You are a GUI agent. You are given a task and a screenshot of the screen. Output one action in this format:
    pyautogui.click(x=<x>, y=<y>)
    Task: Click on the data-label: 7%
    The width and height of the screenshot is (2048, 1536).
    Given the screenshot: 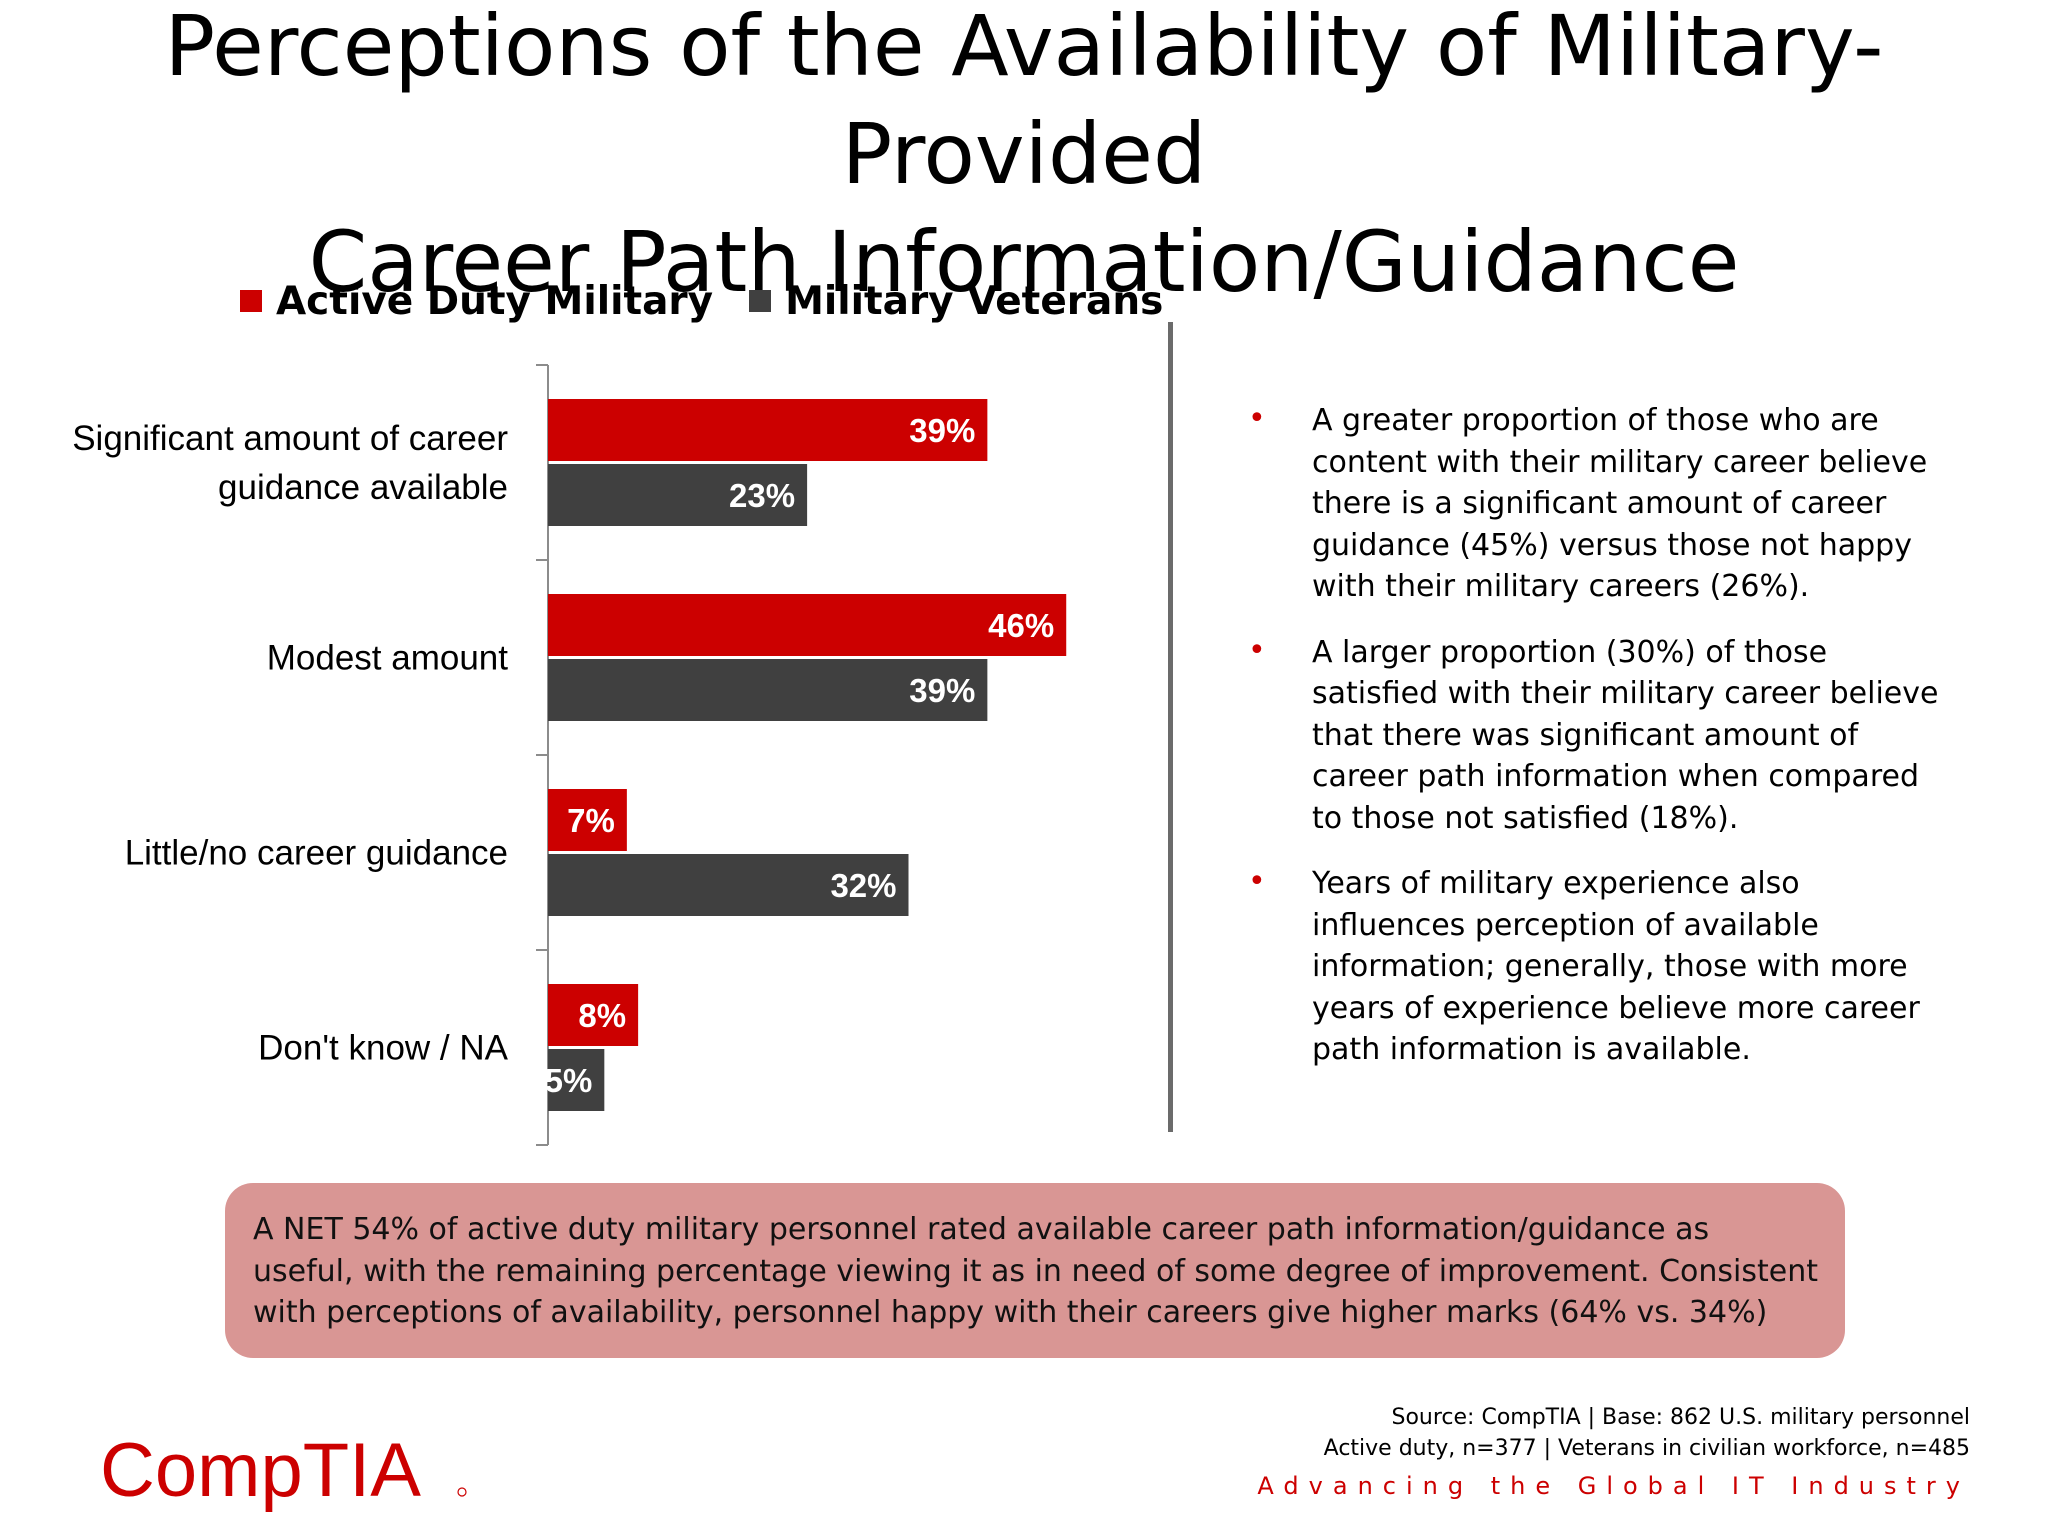 What is the action you would take?
    pyautogui.click(x=591, y=820)
    